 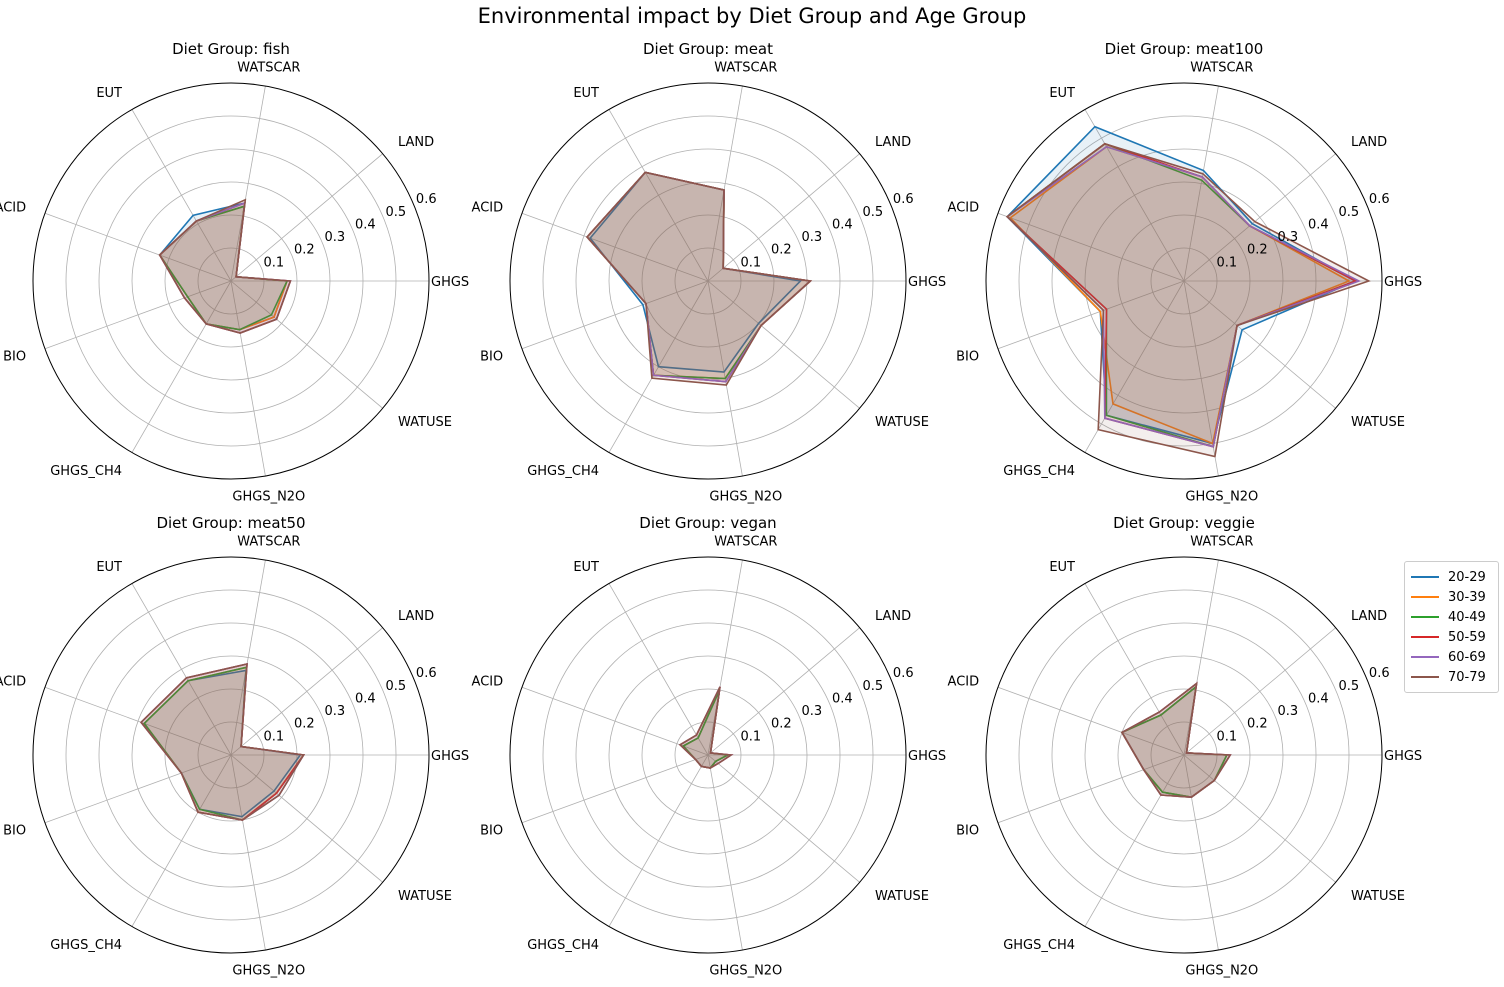 I want to click on panel-title: Diet Group: veggie, so click(x=1184, y=523).